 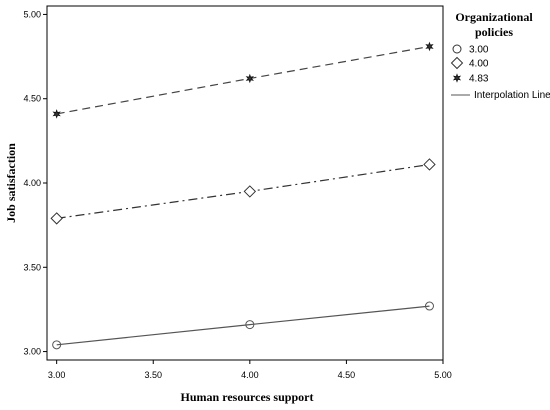 I want to click on data-point-4.83-2, so click(x=429, y=46).